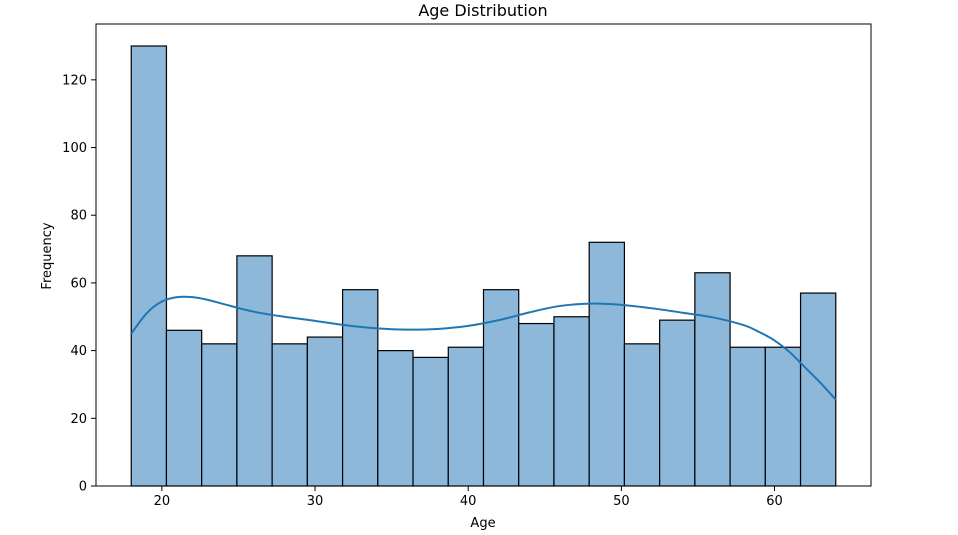 Image resolution: width=958 pixels, height=535 pixels. Describe the element at coordinates (83, 487) in the screenshot. I see `y-tick-label: 0` at that location.